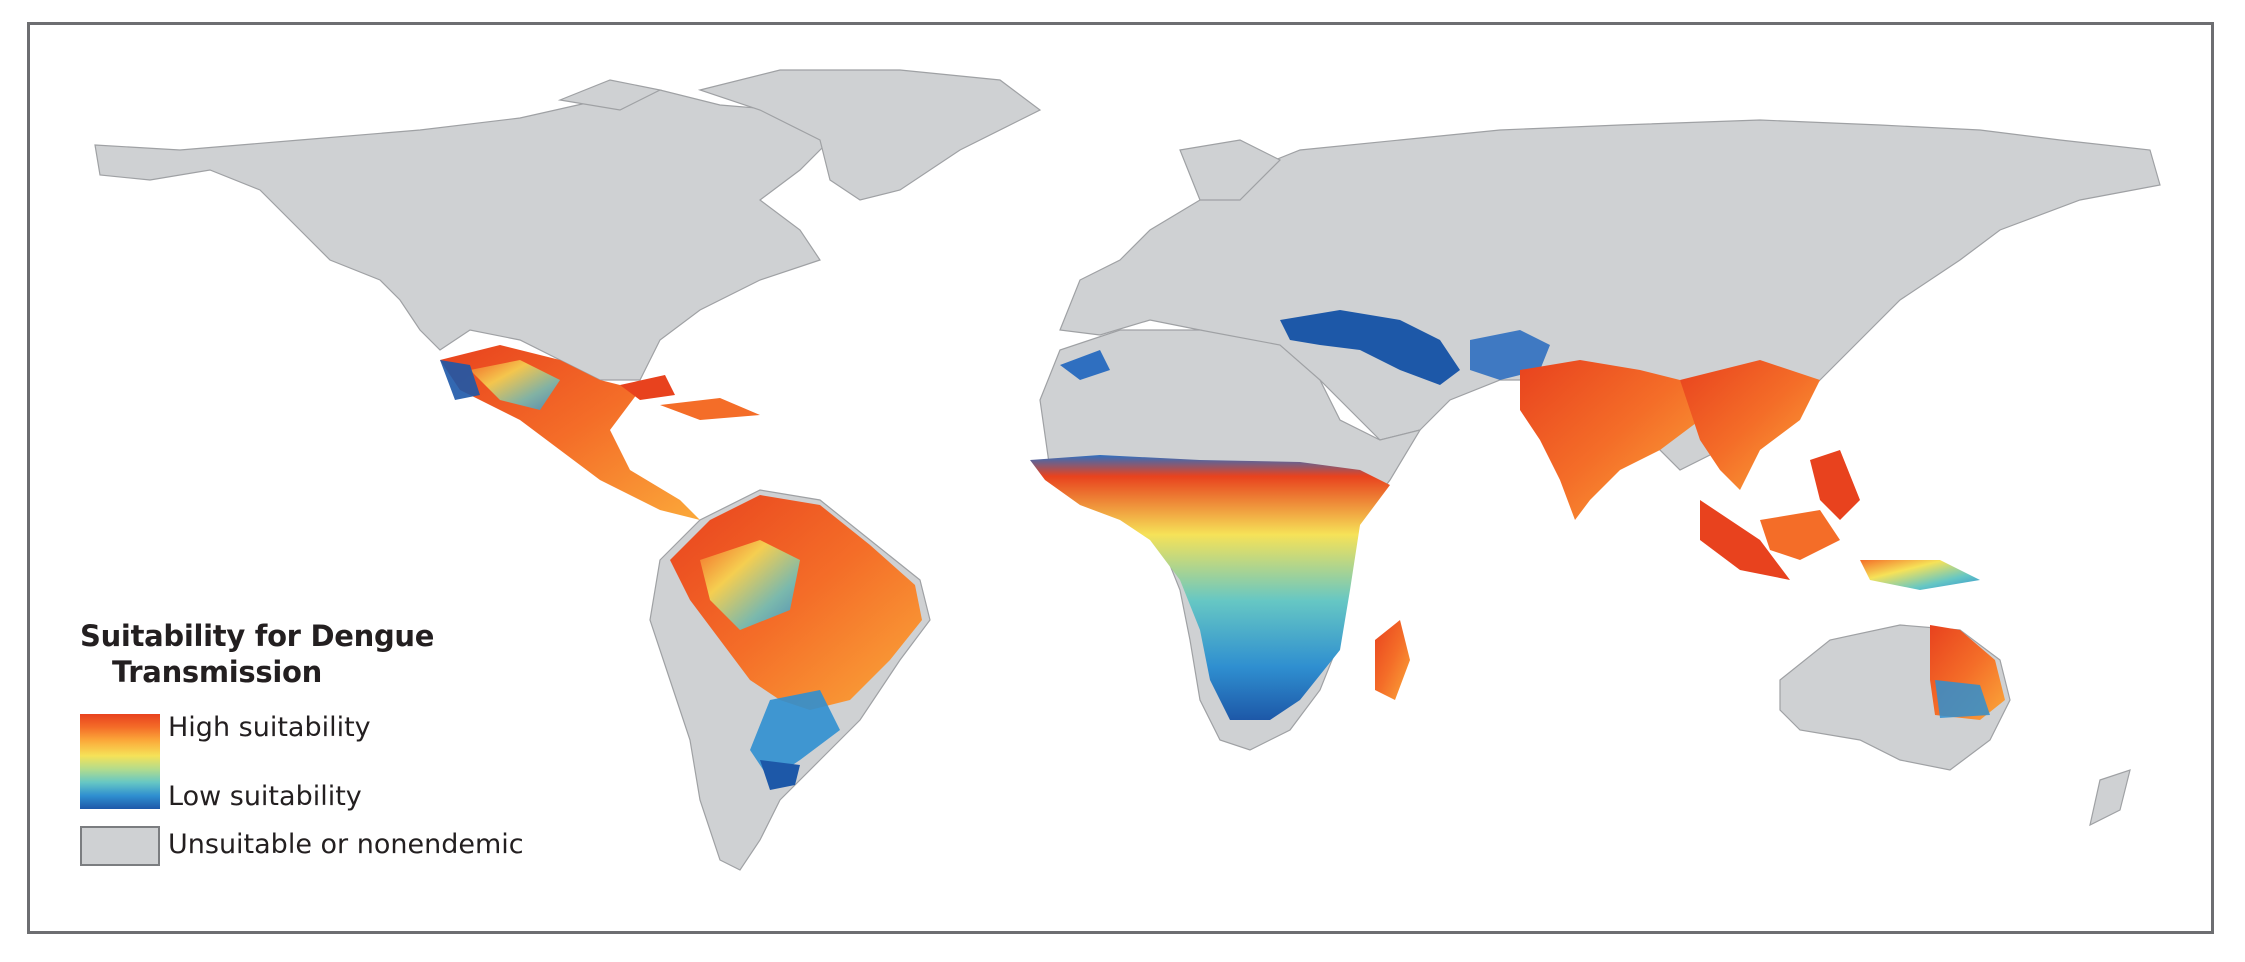 This screenshot has width=2245, height=962. What do you see at coordinates (217, 672) in the screenshot?
I see `legend-title-line2: Transmission` at bounding box center [217, 672].